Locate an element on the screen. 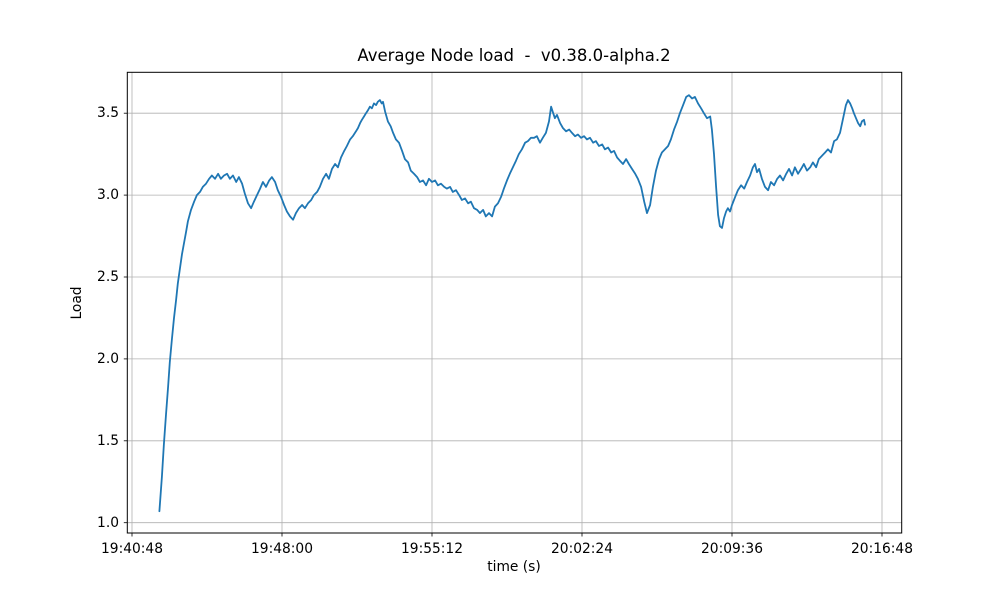  x-axis-label: time (s) is located at coordinates (514, 567).